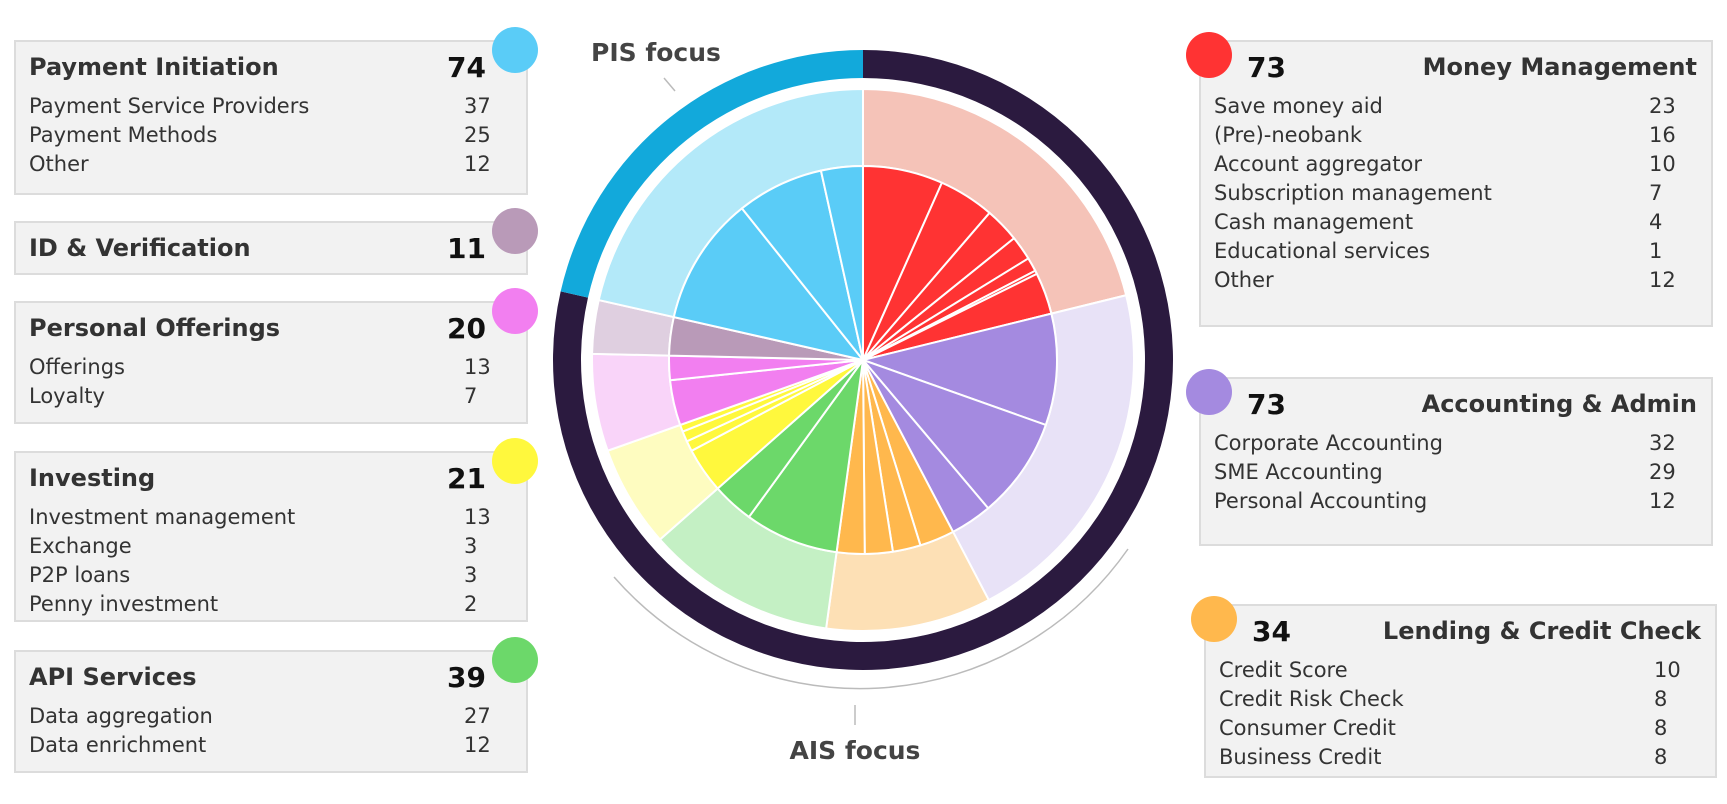 Image resolution: width=1727 pixels, height=804 pixels. Describe the element at coordinates (1311, 699) in the screenshot. I see `item-name: Credit Risk Check` at that location.